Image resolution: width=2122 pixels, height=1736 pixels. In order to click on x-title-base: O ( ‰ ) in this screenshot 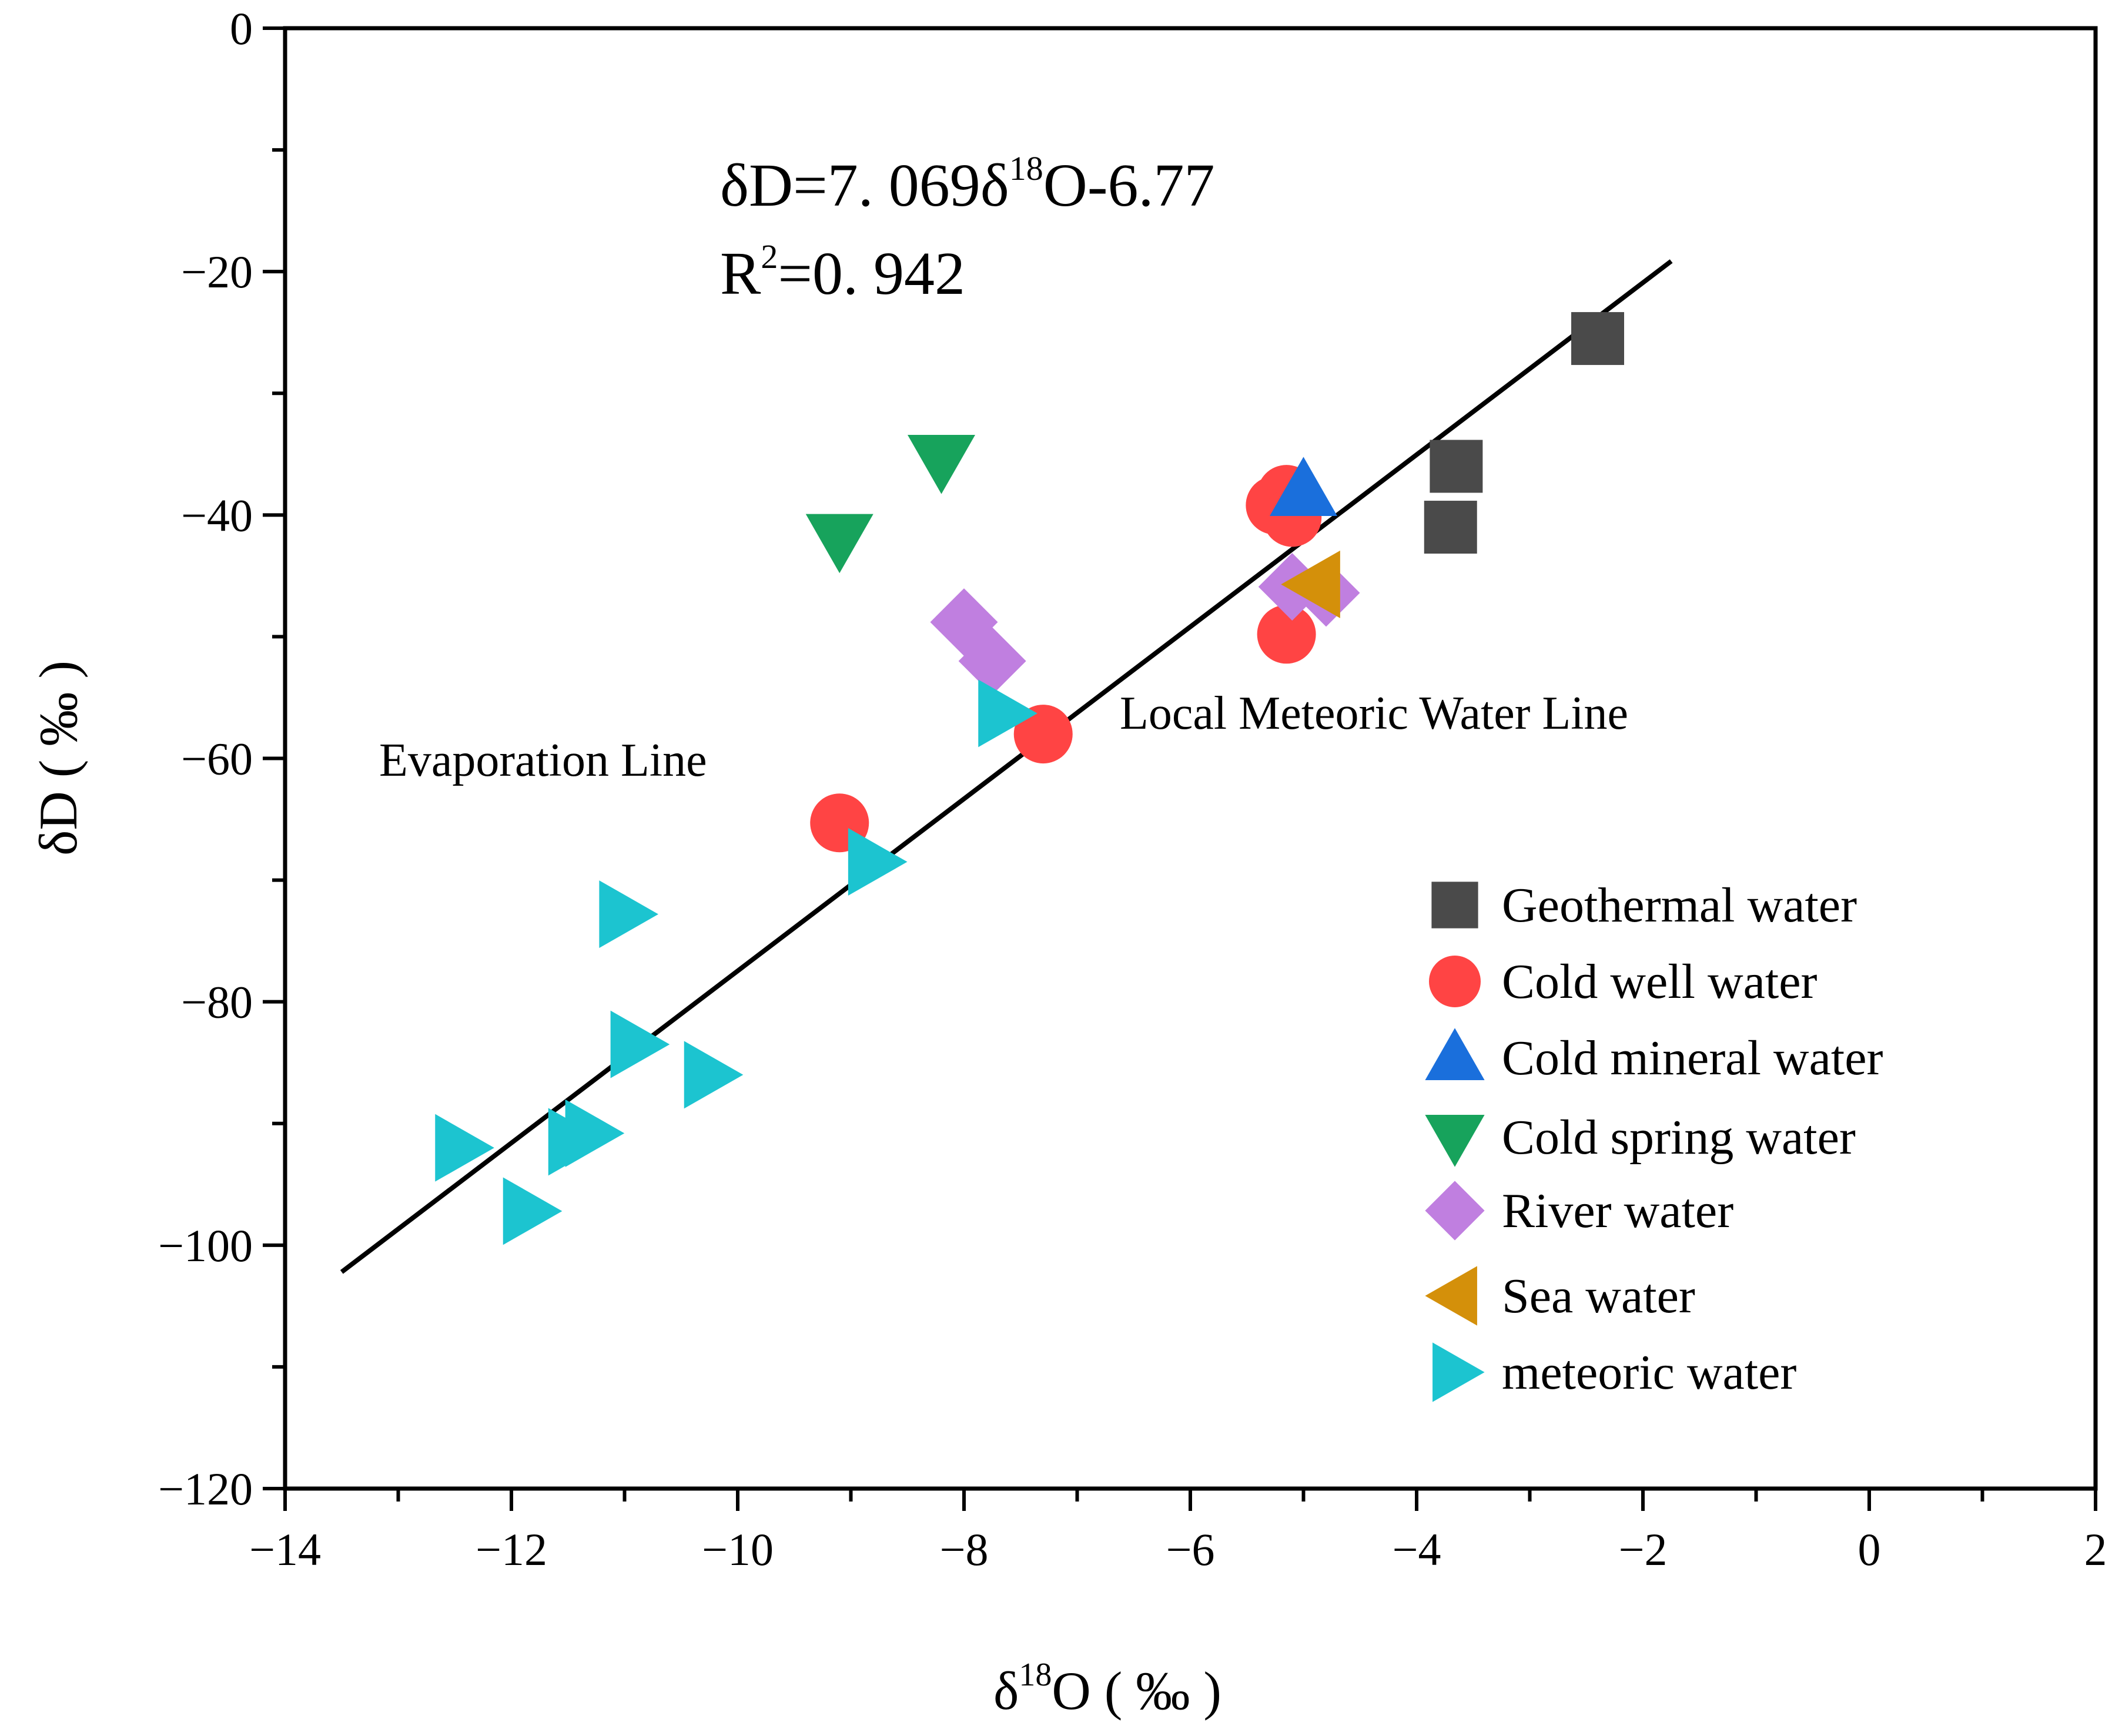, I will do `click(1136, 1691)`.